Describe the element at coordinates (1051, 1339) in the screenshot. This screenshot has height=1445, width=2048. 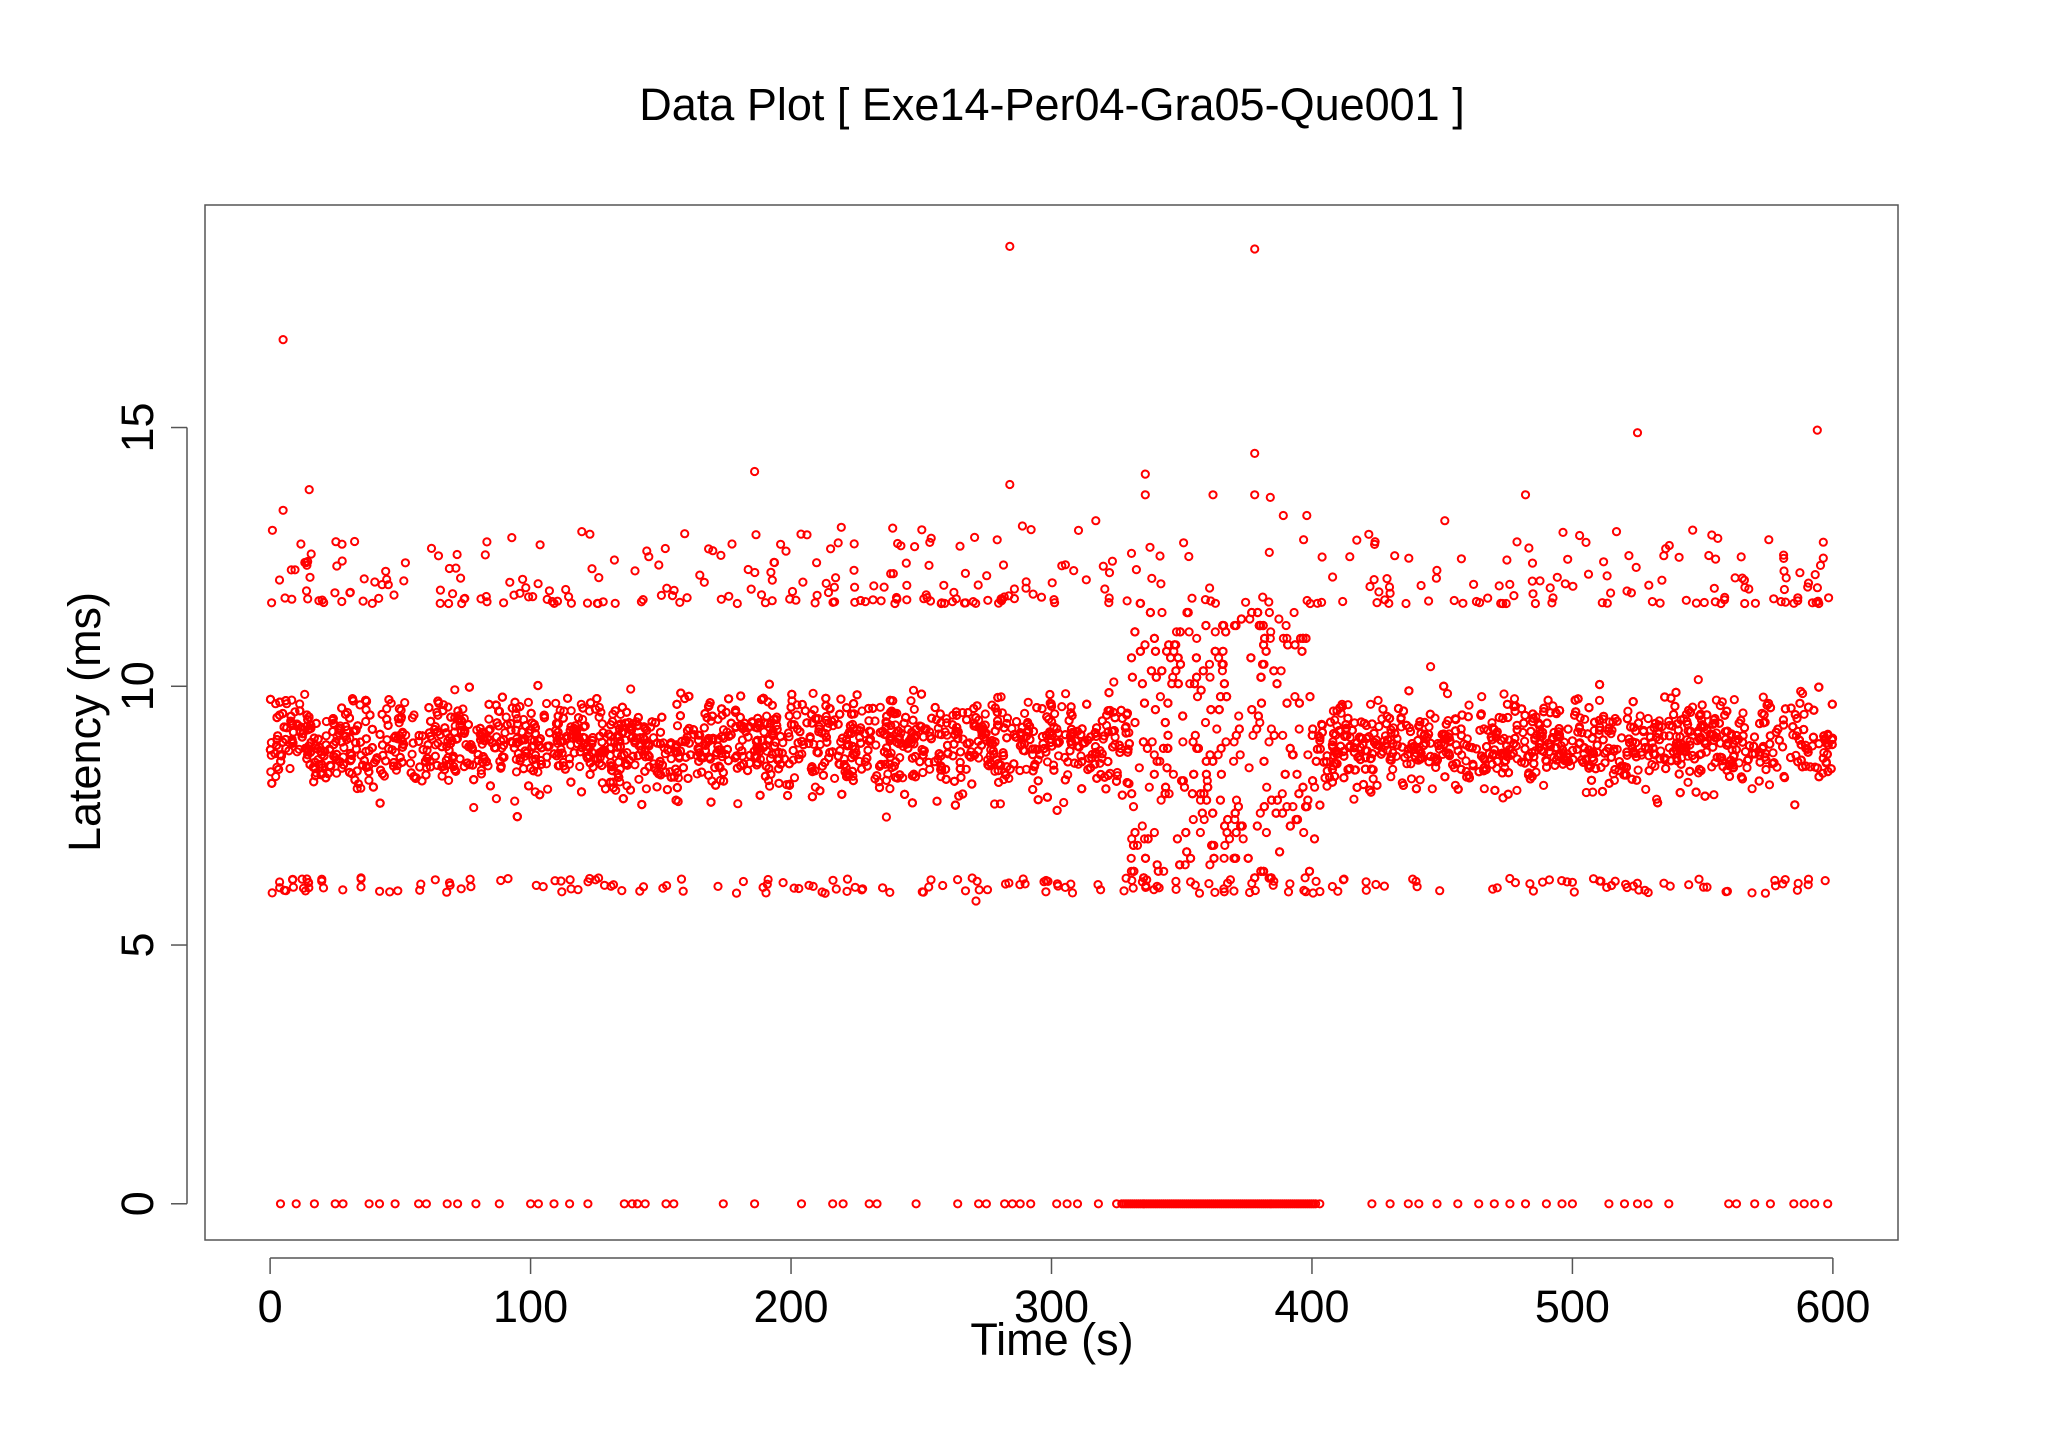
I see `x-axis-label: Time (s)` at that location.